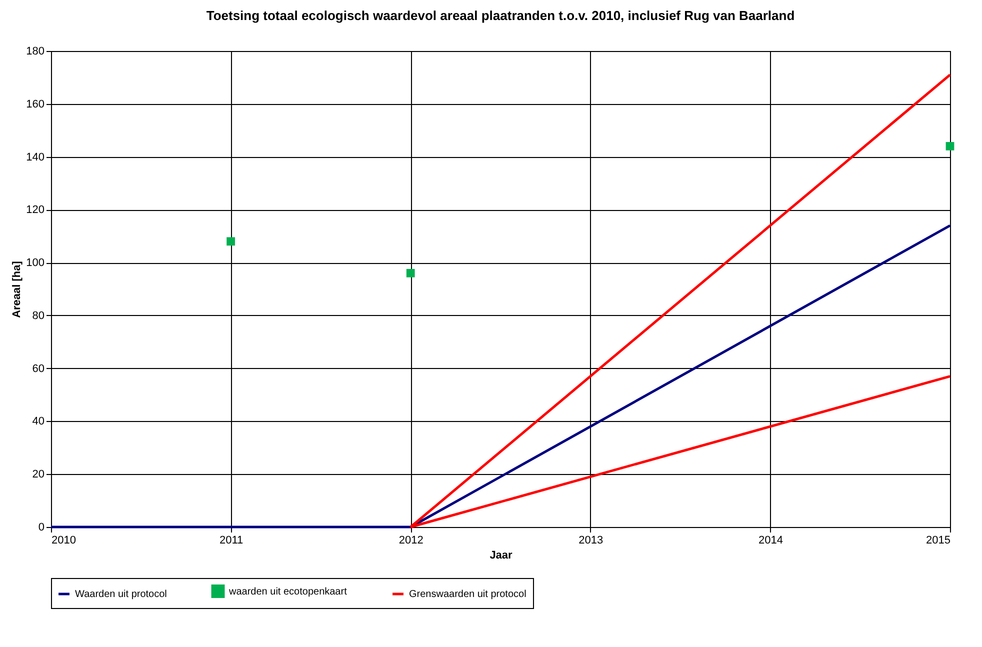 This screenshot has height=647, width=982. Describe the element at coordinates (35, 157) in the screenshot. I see `y-tick-label: 140` at that location.